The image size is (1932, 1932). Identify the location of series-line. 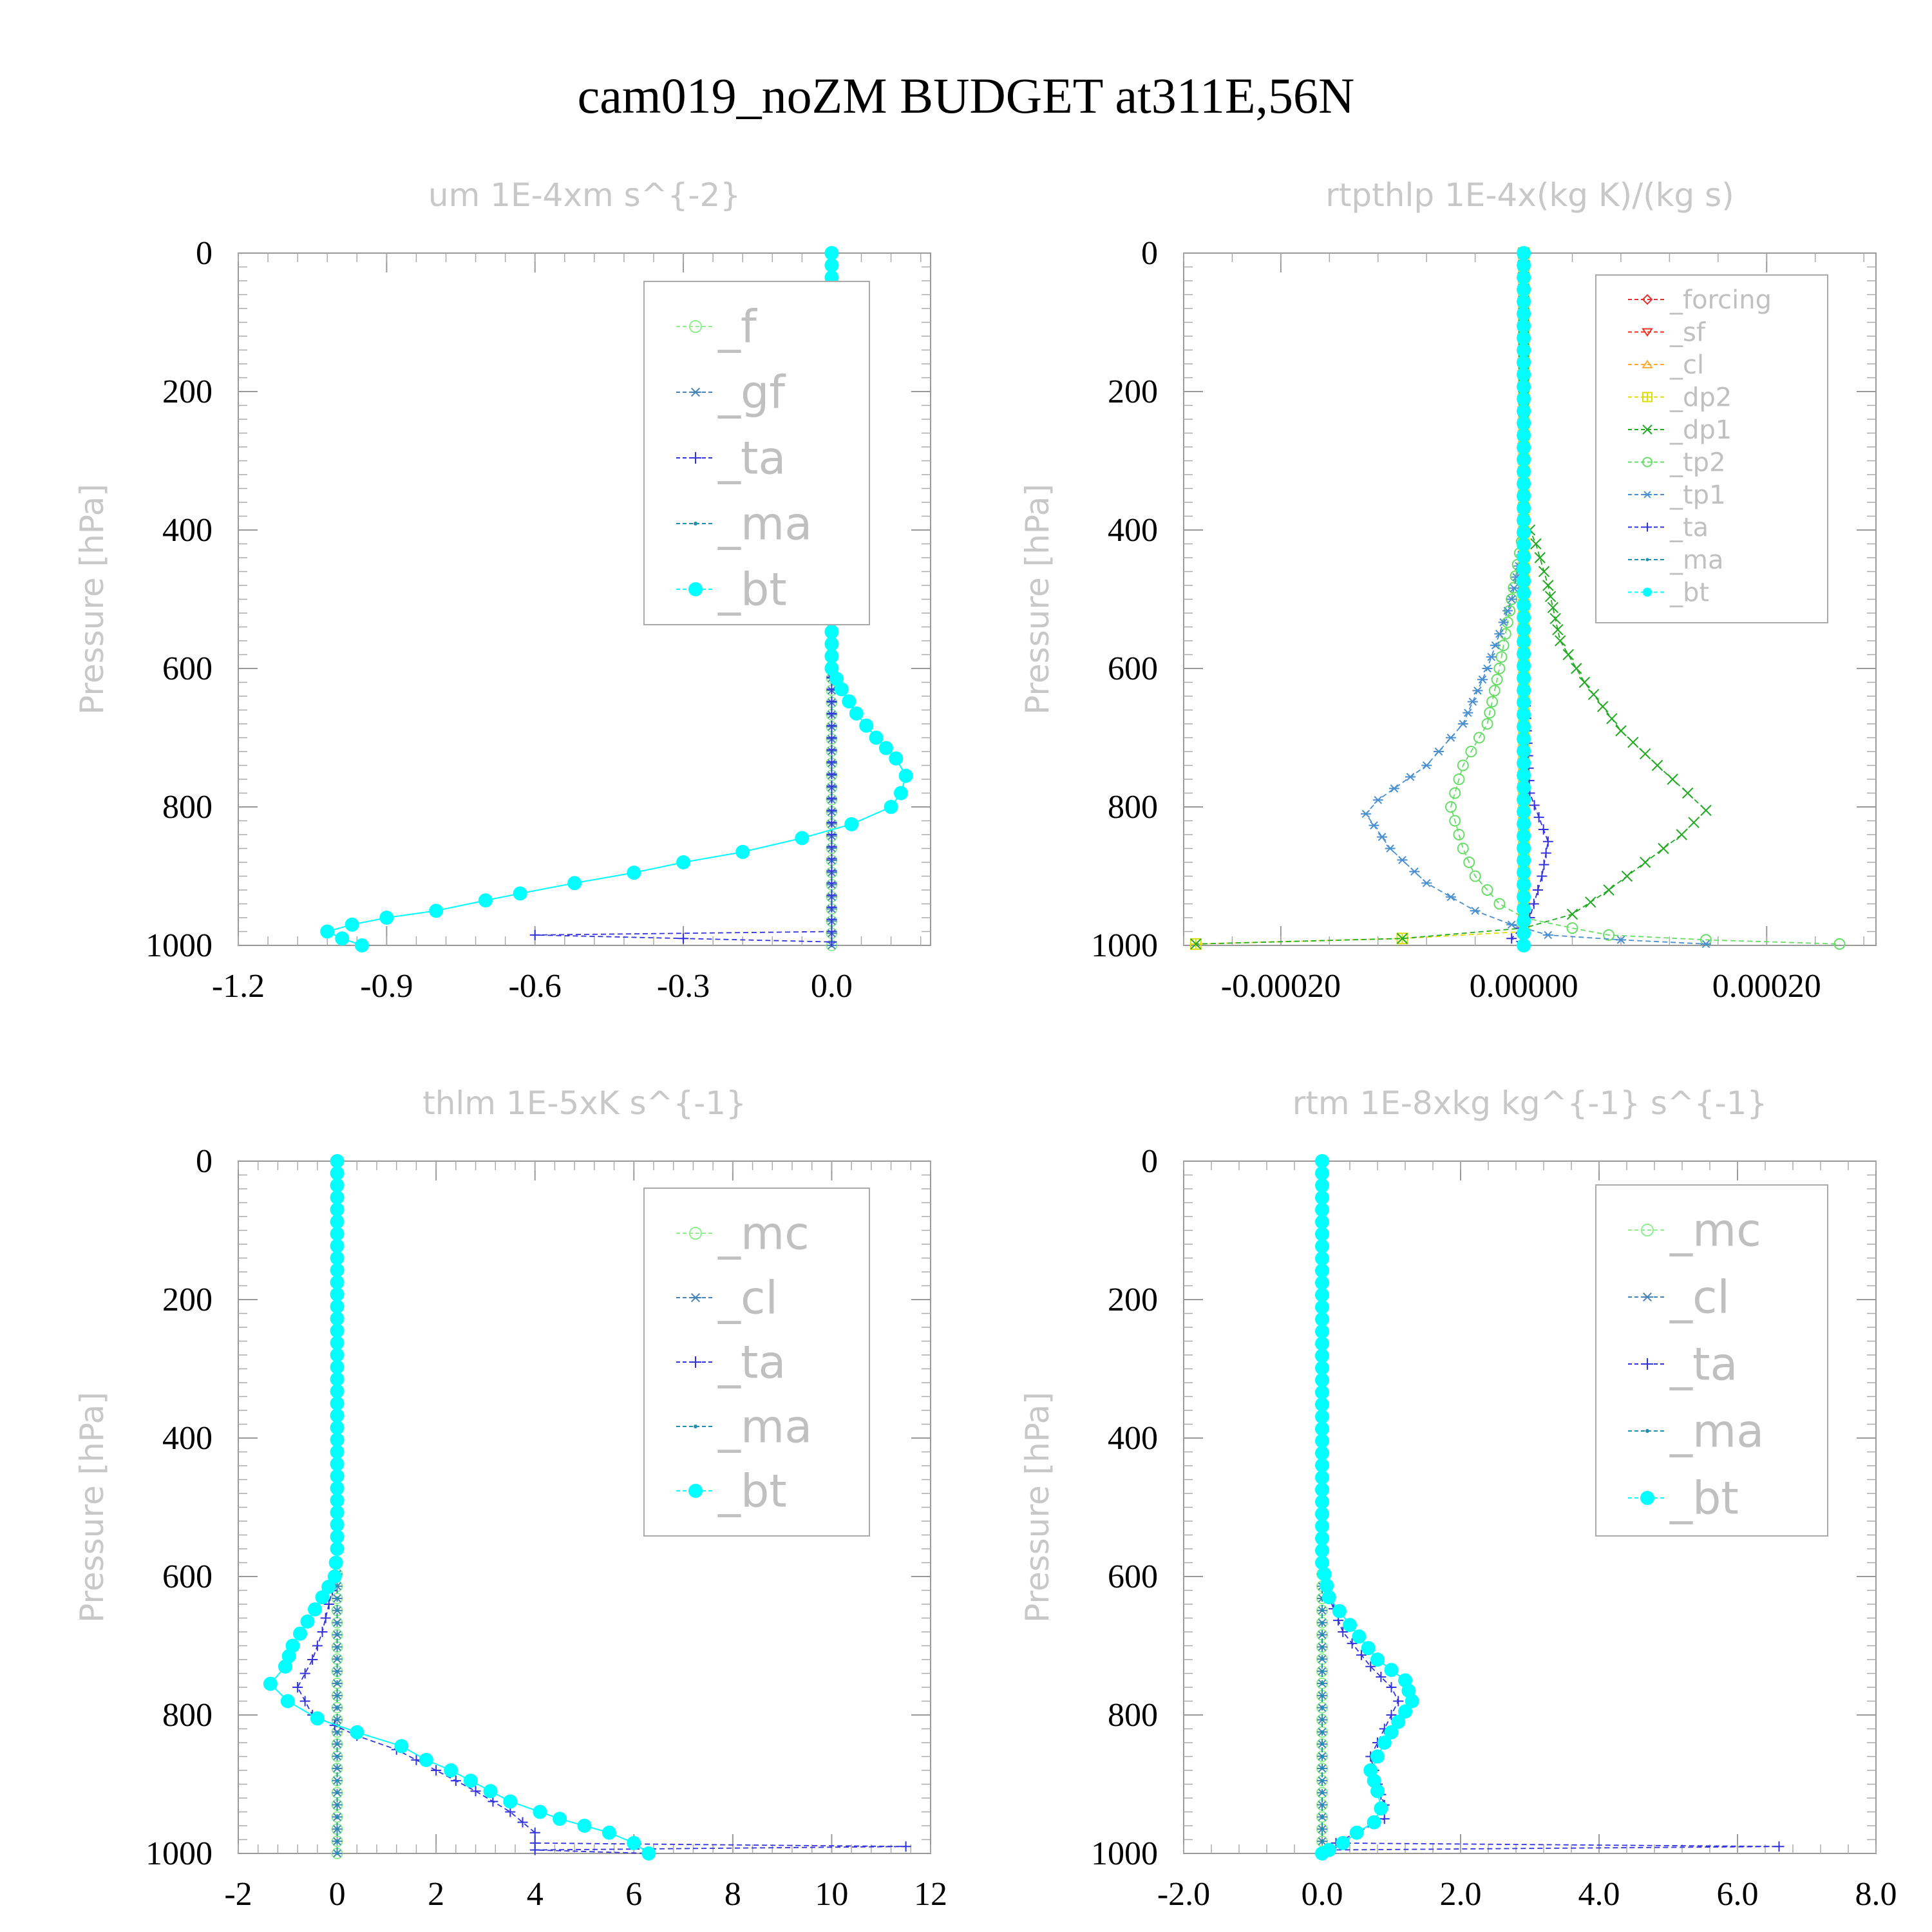
(1359, 599).